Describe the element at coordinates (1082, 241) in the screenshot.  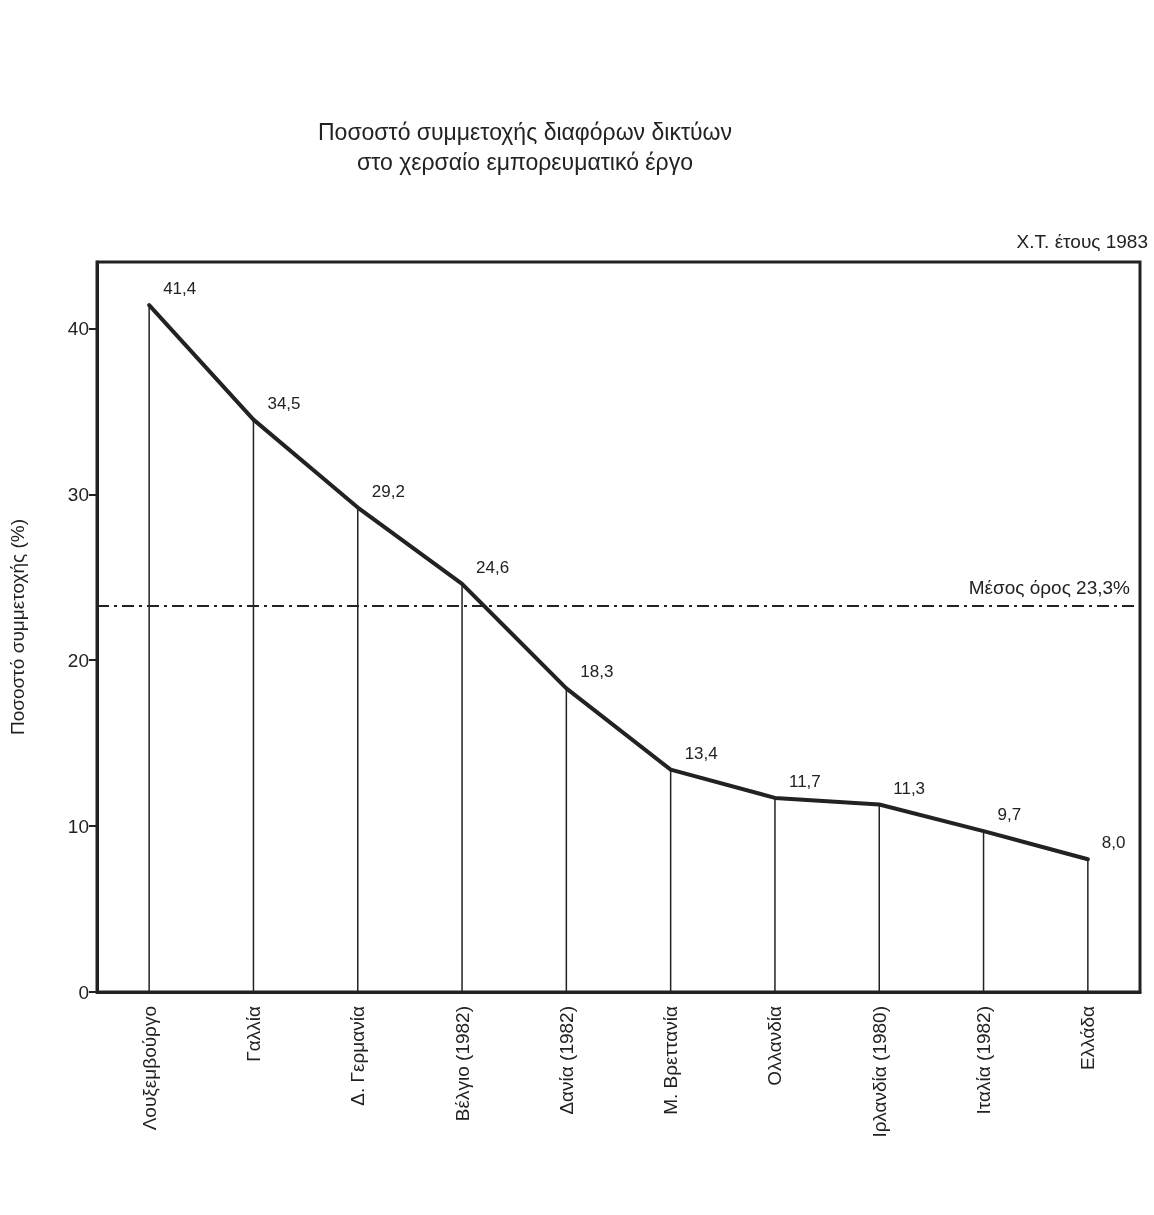
I see `text: Χ.Τ. έτους 1983` at that location.